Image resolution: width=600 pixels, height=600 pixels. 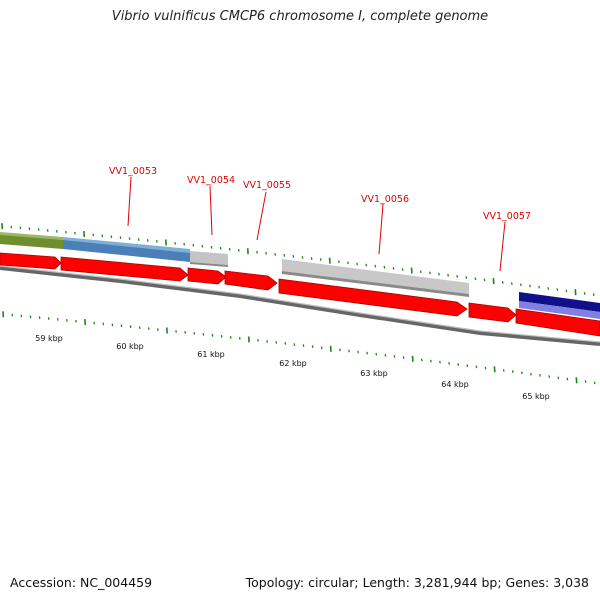 I want to click on gene-label: VV1_0055, so click(x=267, y=185).